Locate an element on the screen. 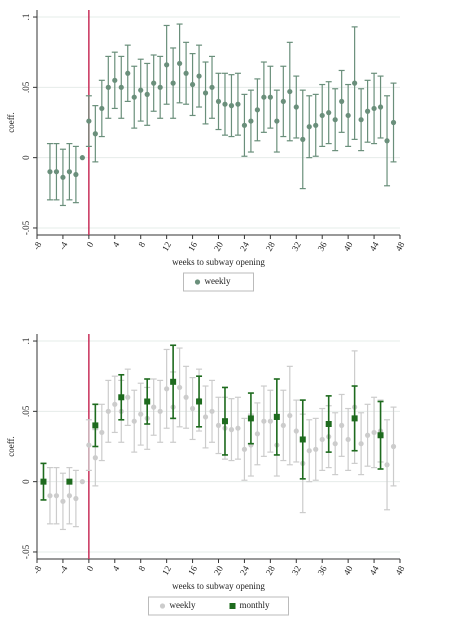  legend-box is located at coordinates (218, 282).